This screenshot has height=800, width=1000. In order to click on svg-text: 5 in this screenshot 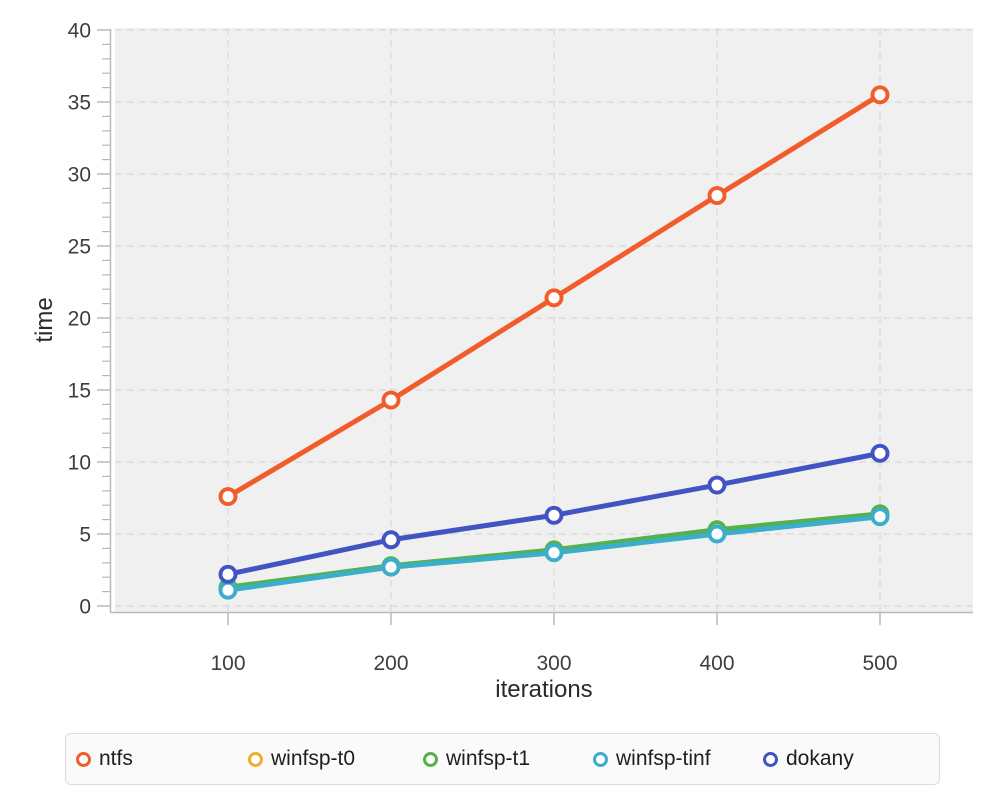, I will do `click(85, 534)`.